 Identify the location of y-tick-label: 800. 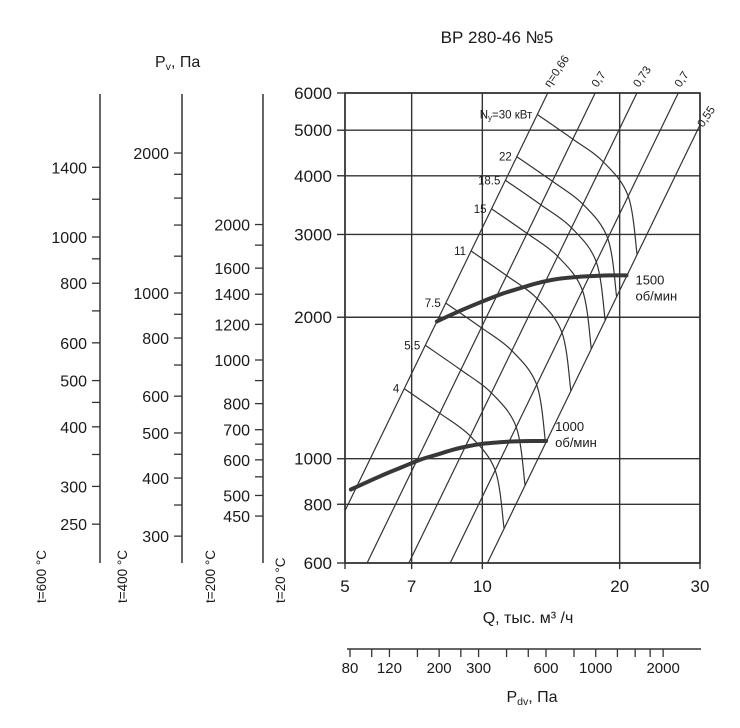
(318, 504).